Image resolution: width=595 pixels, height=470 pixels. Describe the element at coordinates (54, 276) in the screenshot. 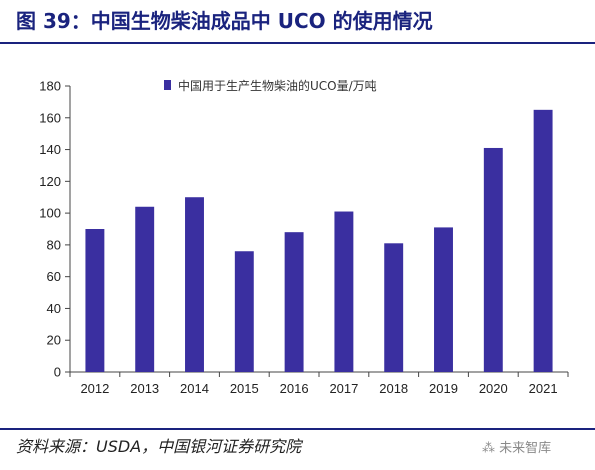

I see `y-tick-label: 60` at that location.